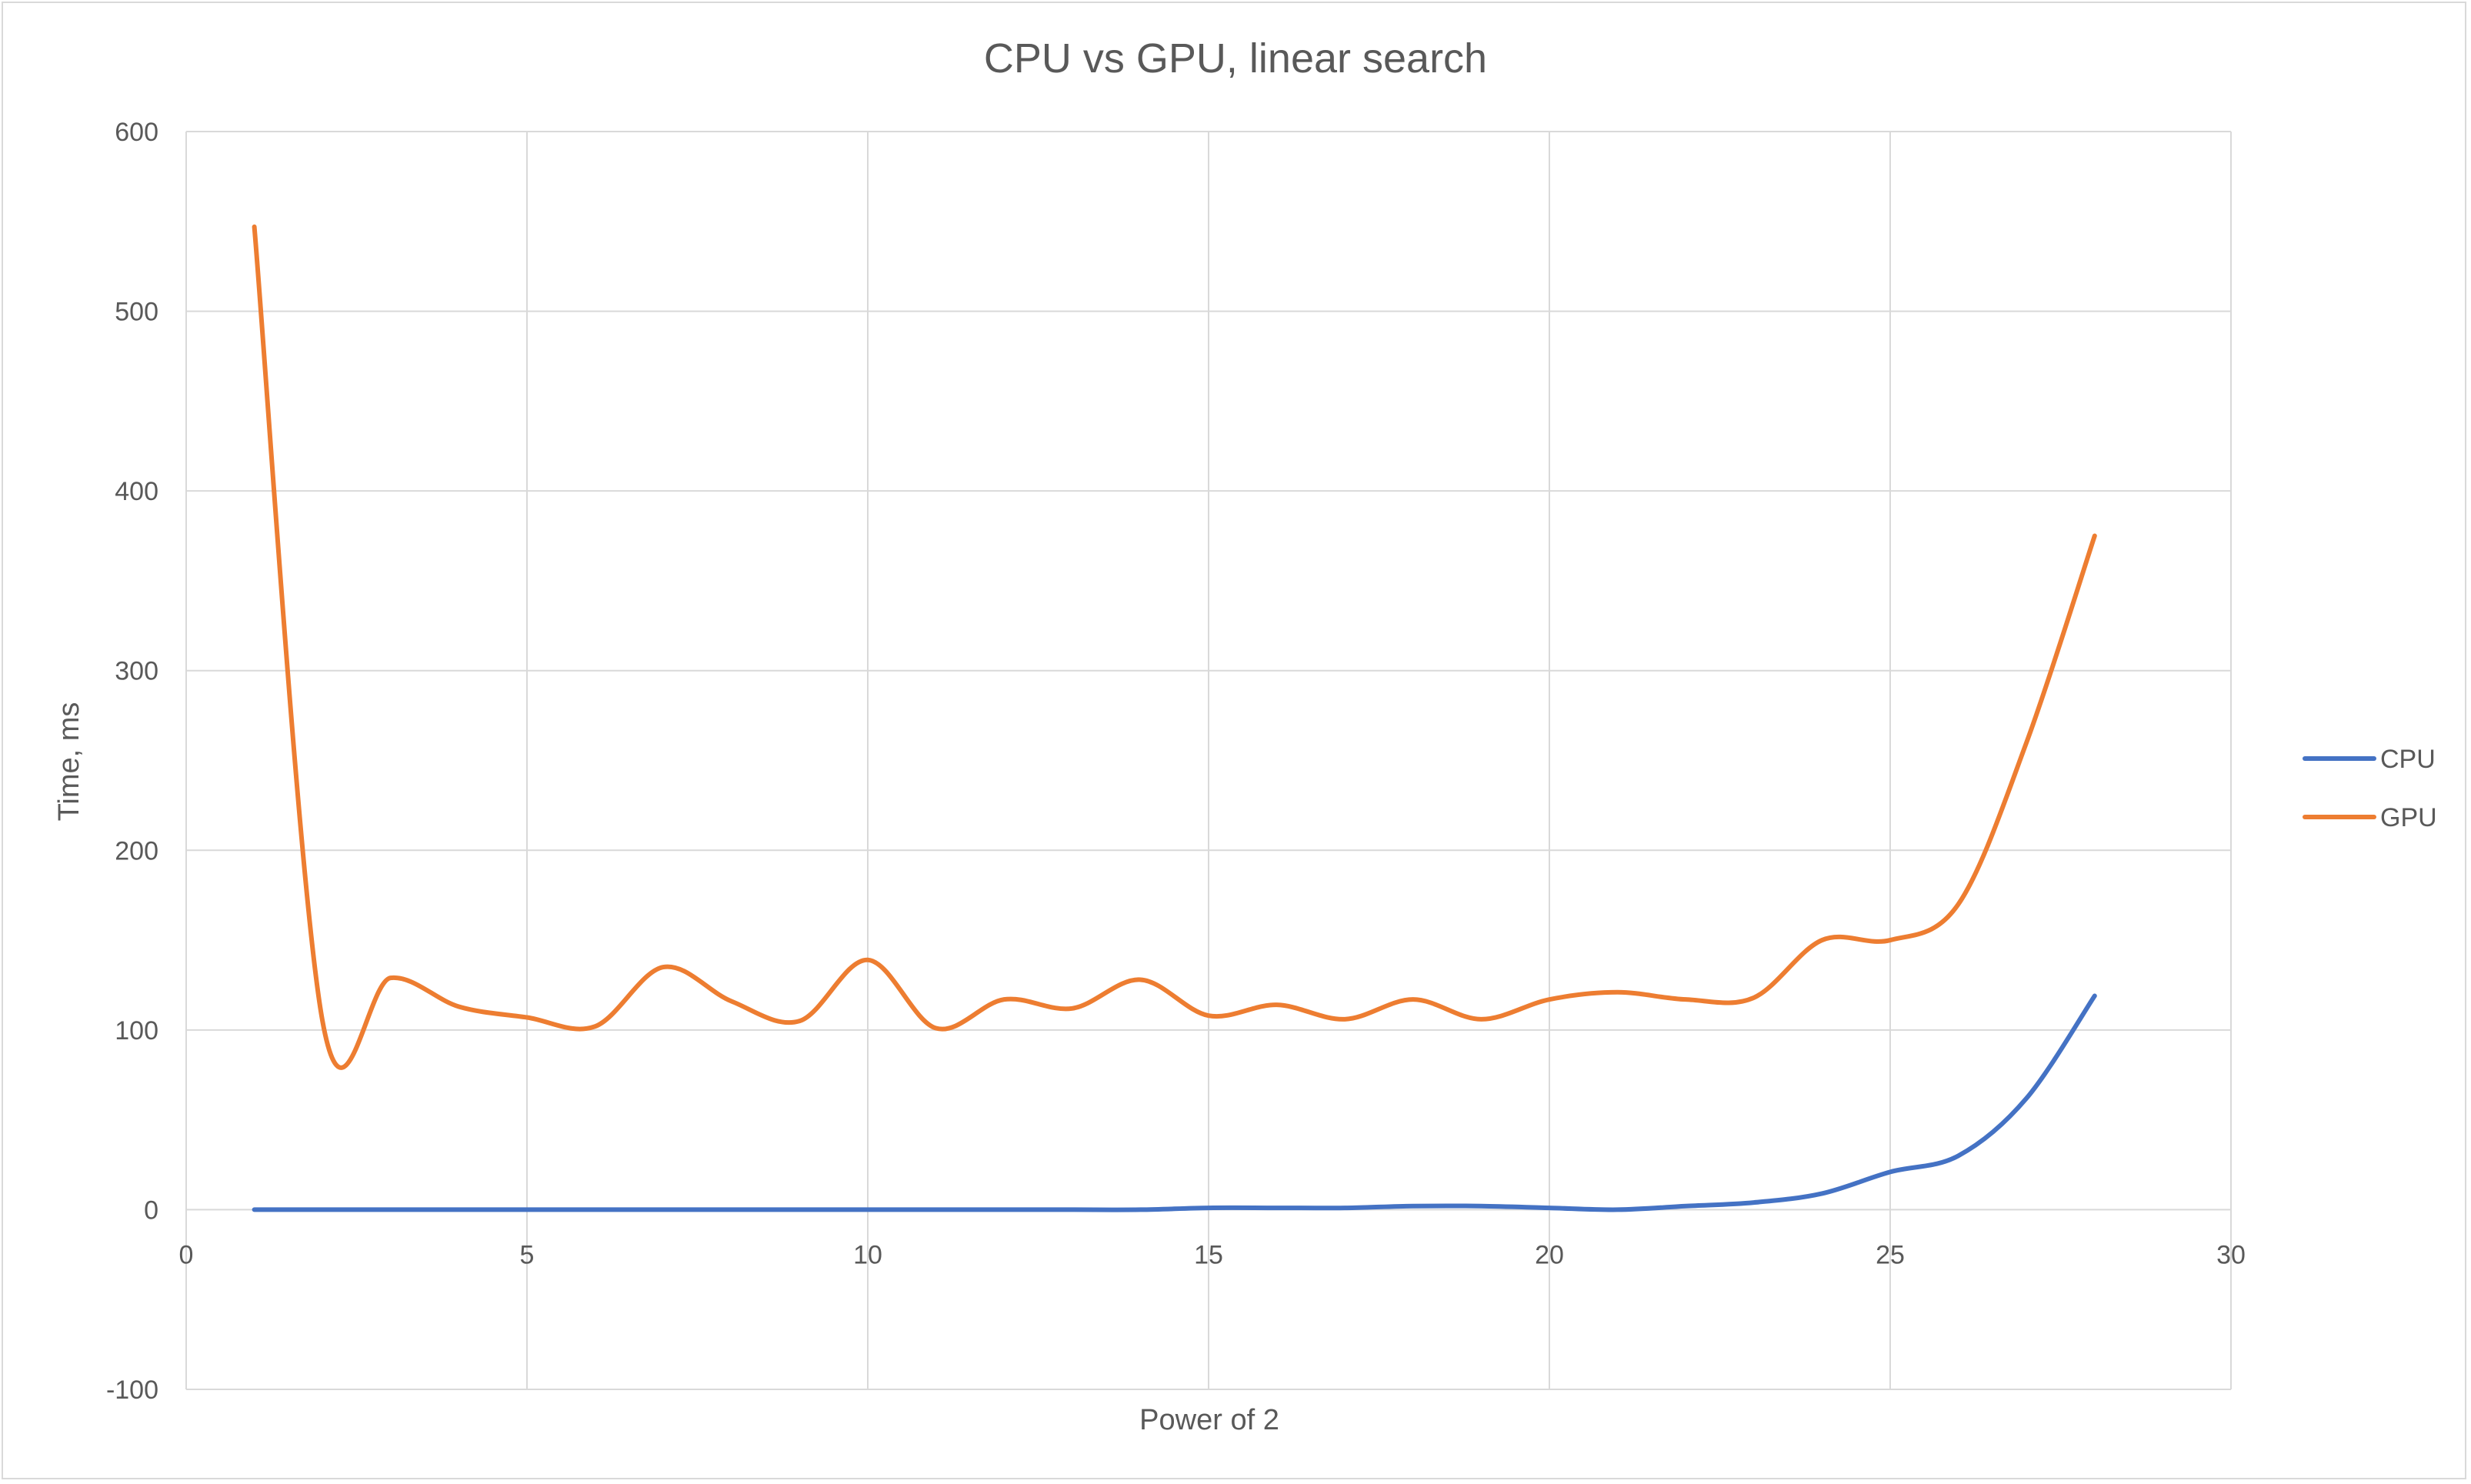 The image size is (2471, 1484). I want to click on legend-item-cpu: CPU, so click(2369, 759).